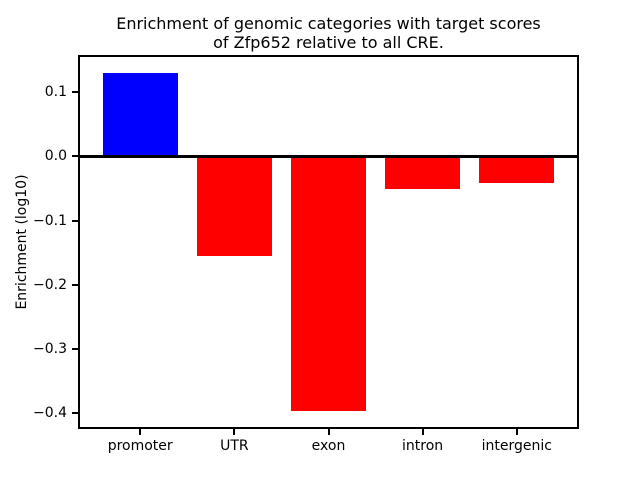 This screenshot has height=480, width=640. What do you see at coordinates (516, 446) in the screenshot?
I see `x-tick-label-intergenic: intergenic` at bounding box center [516, 446].